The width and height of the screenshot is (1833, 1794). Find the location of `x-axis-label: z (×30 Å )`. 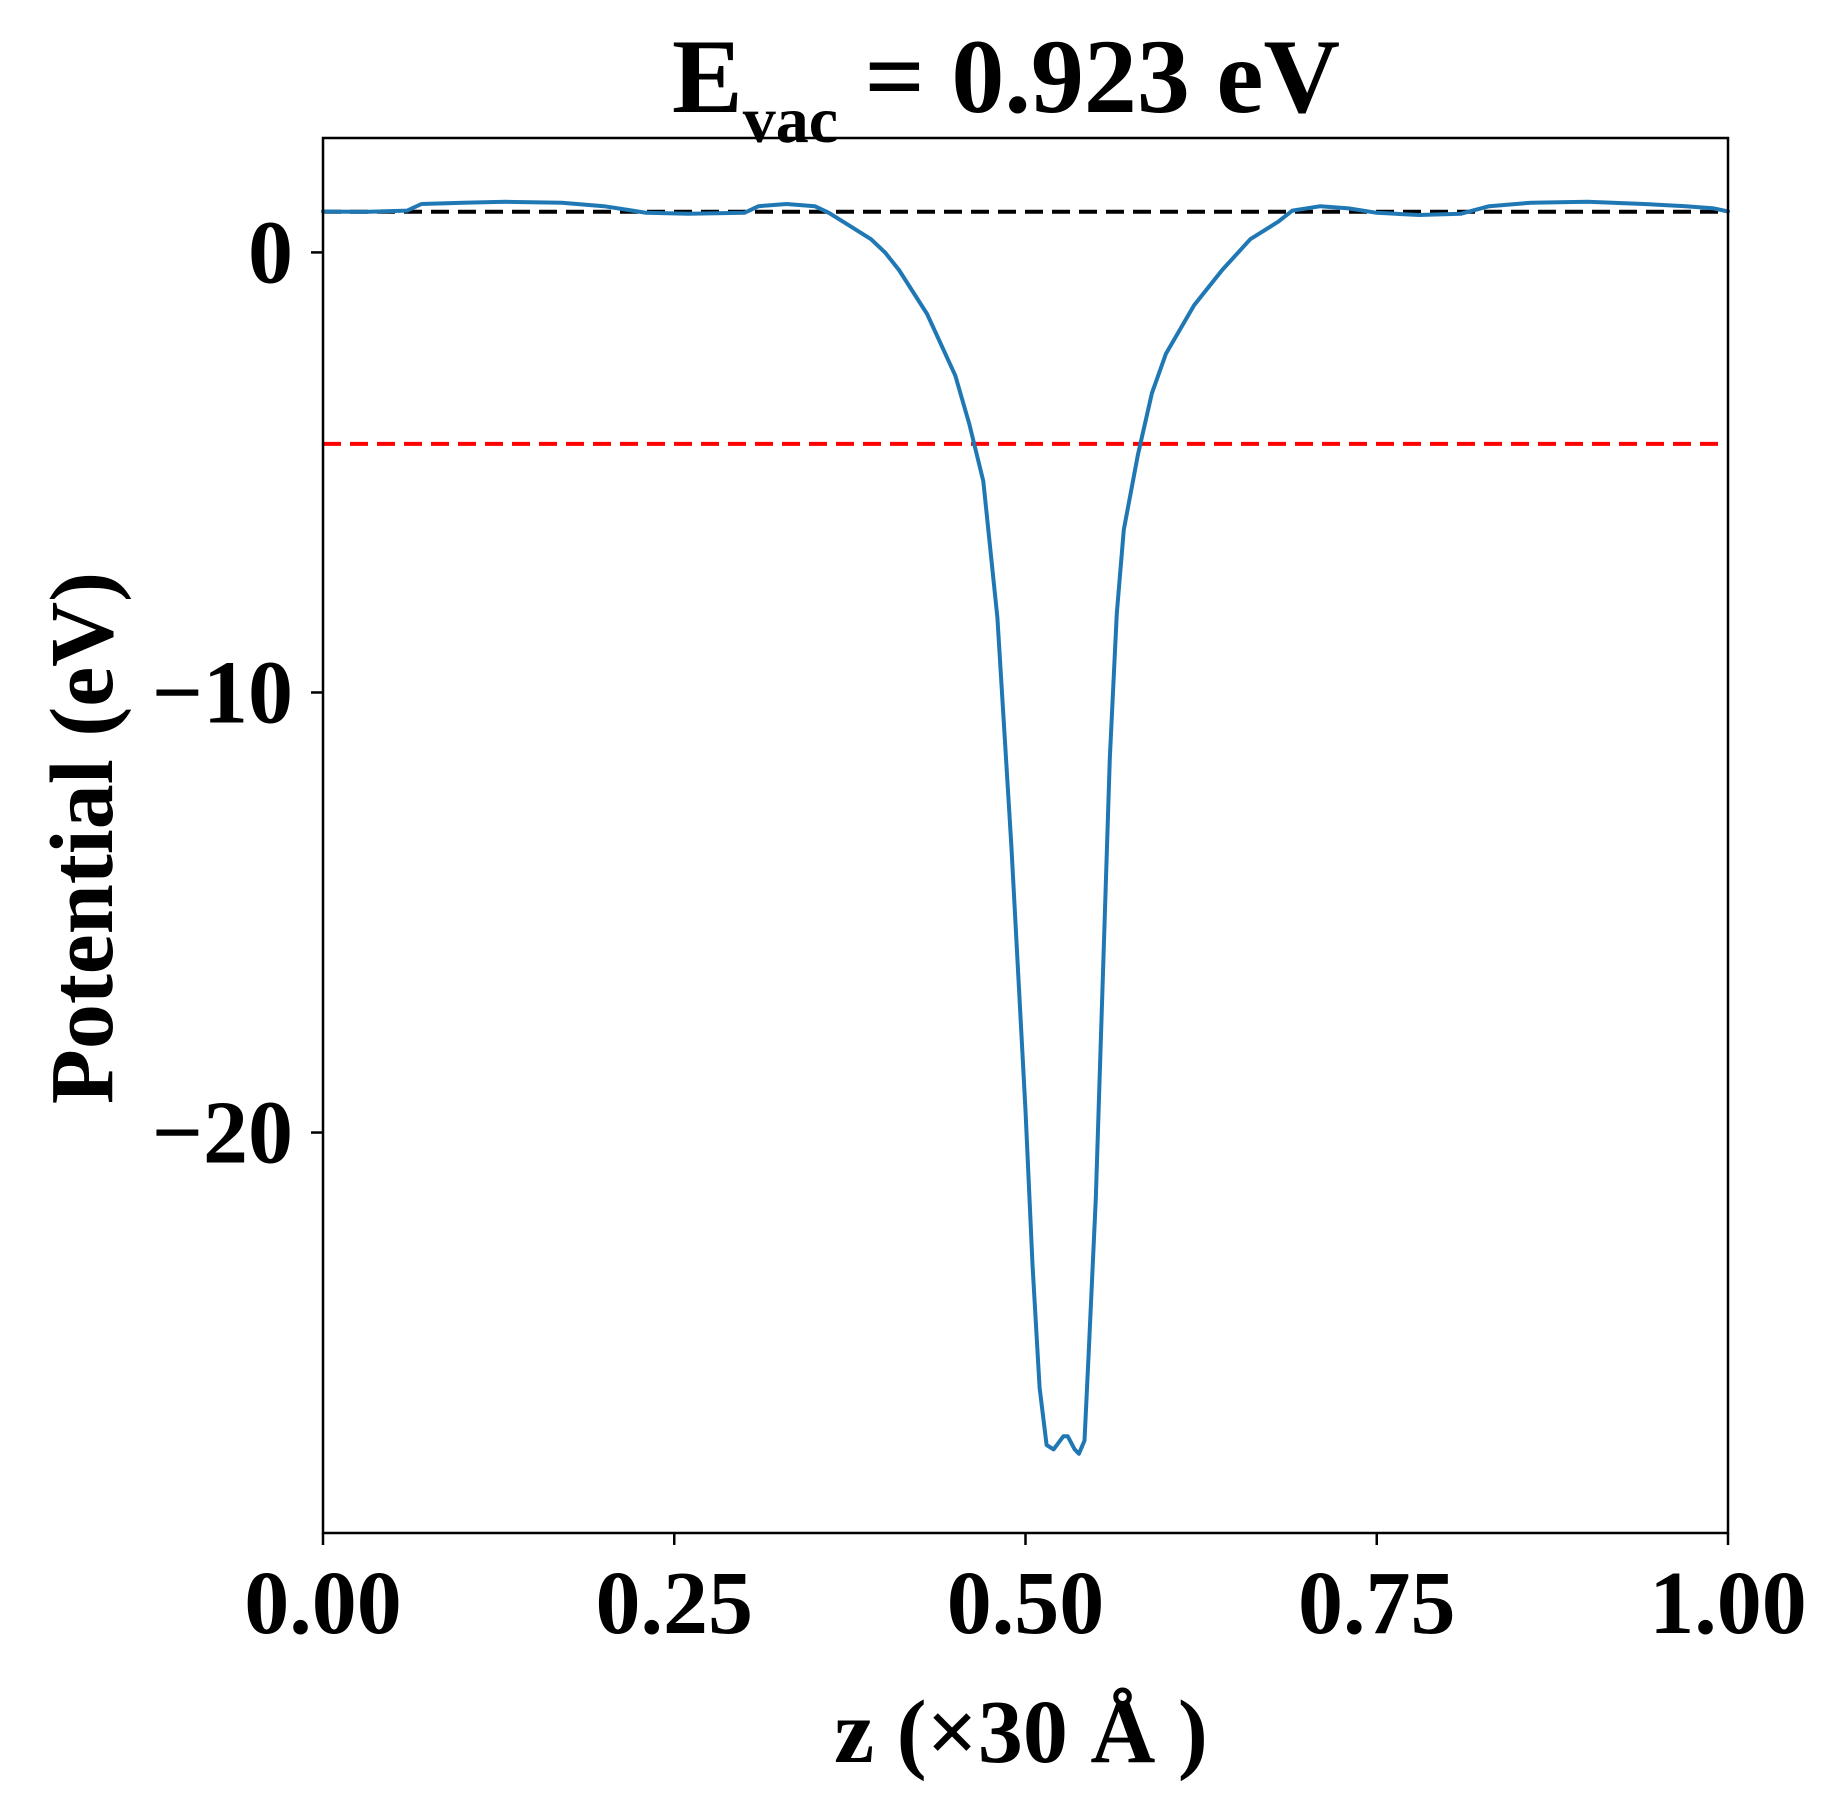

x-axis-label: z (×30 Å ) is located at coordinates (1021, 1732).